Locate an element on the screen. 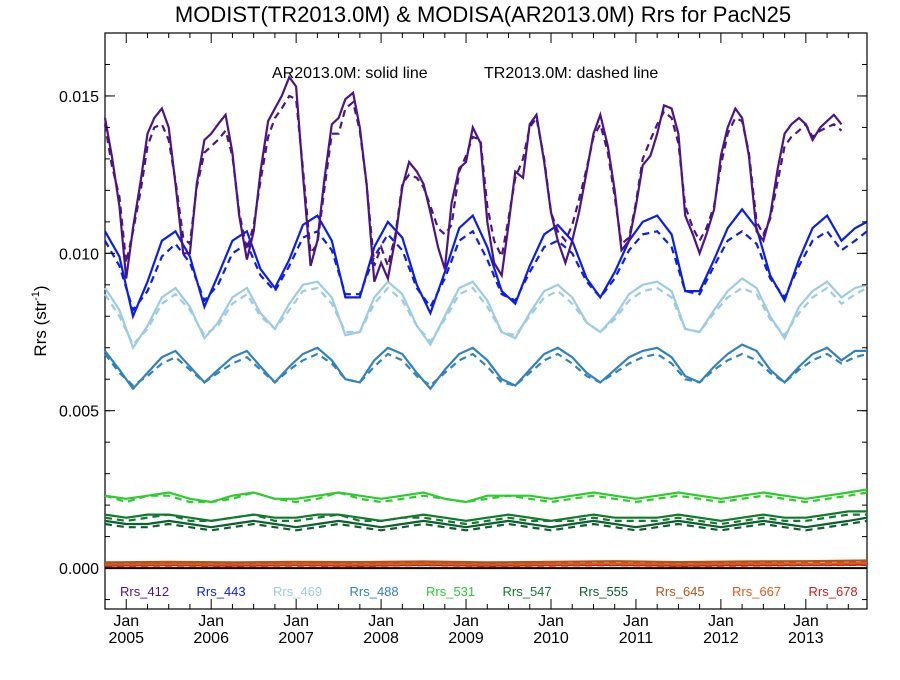 Image resolution: width=900 pixels, height=680 pixels. x-tick-year-label: 2013 is located at coordinates (806, 638).